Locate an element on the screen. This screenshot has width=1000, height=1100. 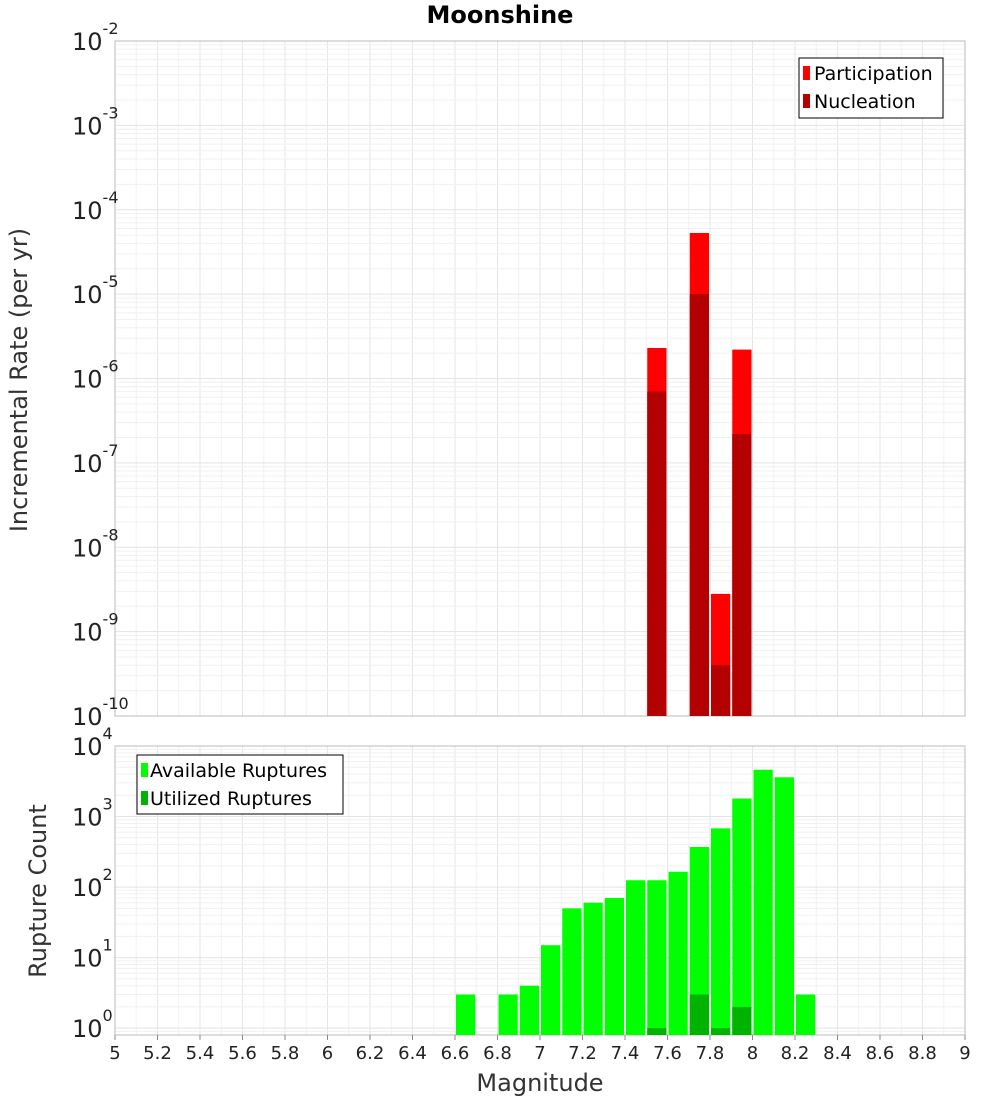
count-y-tick-label: 10⁴ is located at coordinates (92, 742).